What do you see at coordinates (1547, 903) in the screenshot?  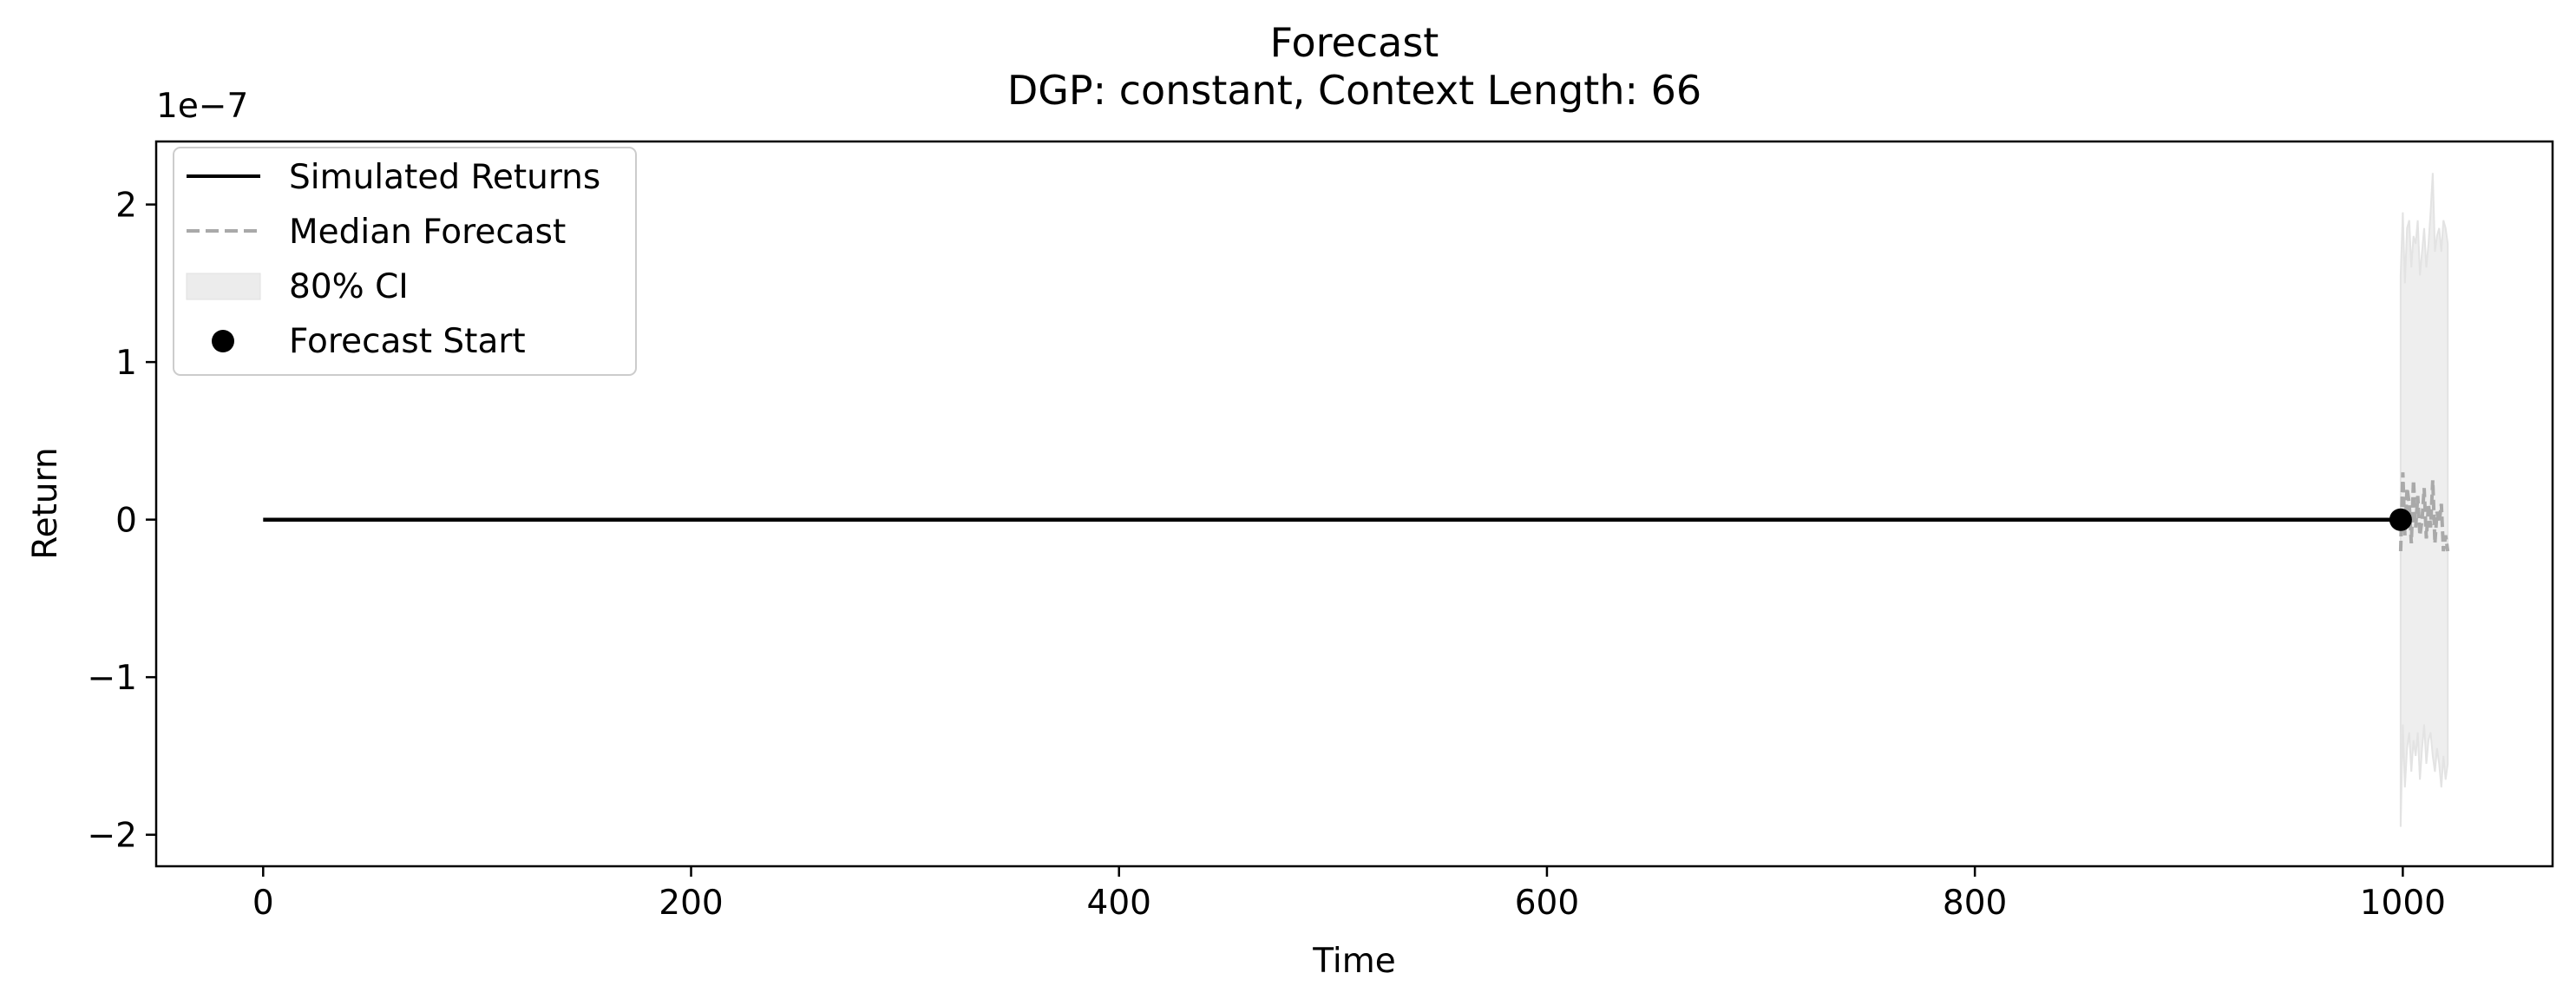 I see `x-tick-label: 600` at bounding box center [1547, 903].